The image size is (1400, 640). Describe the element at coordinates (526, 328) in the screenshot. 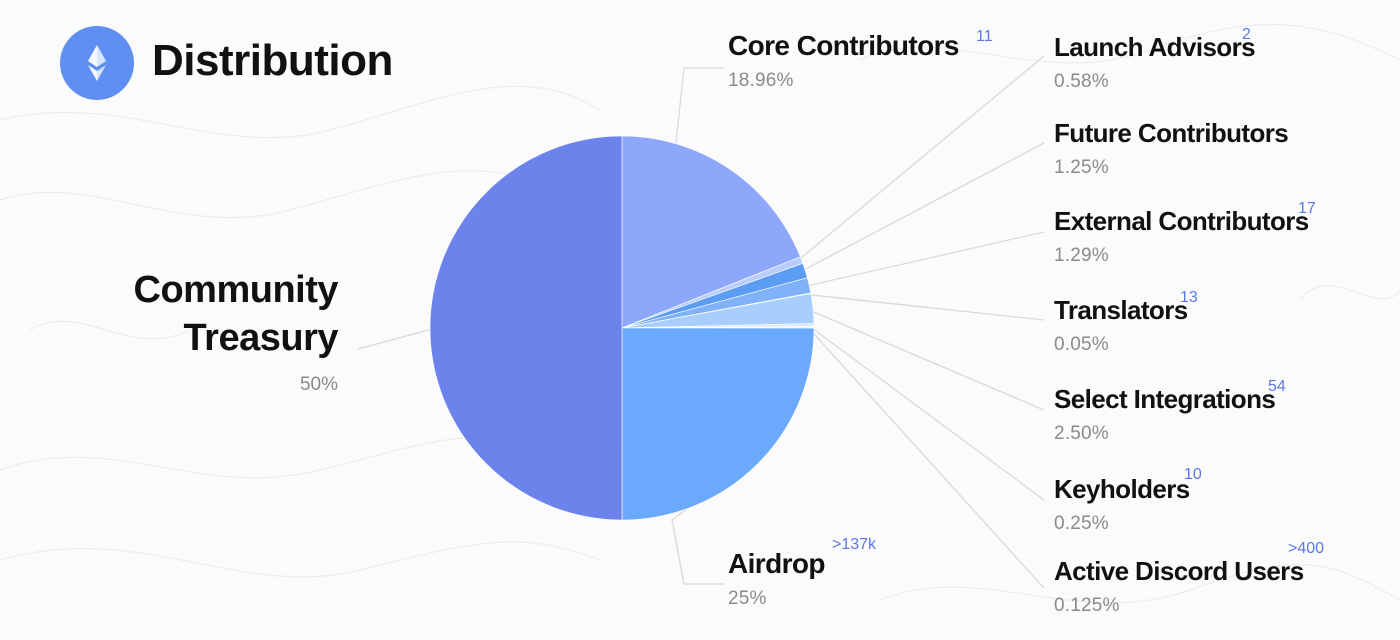

I see `pie-slice-community-treasury` at that location.